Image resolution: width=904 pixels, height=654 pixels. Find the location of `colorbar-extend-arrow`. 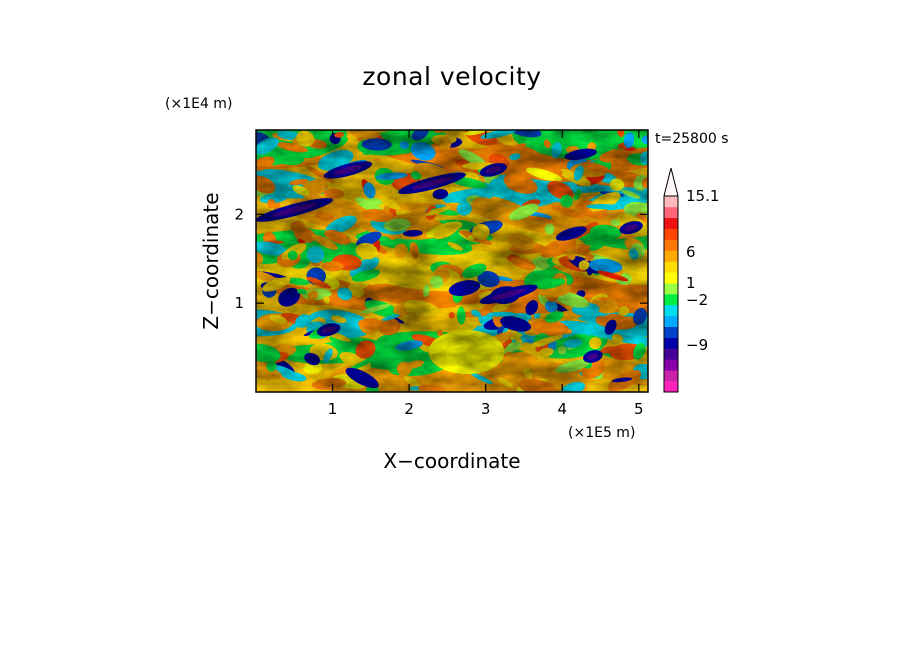

colorbar-extend-arrow is located at coordinates (671, 182).